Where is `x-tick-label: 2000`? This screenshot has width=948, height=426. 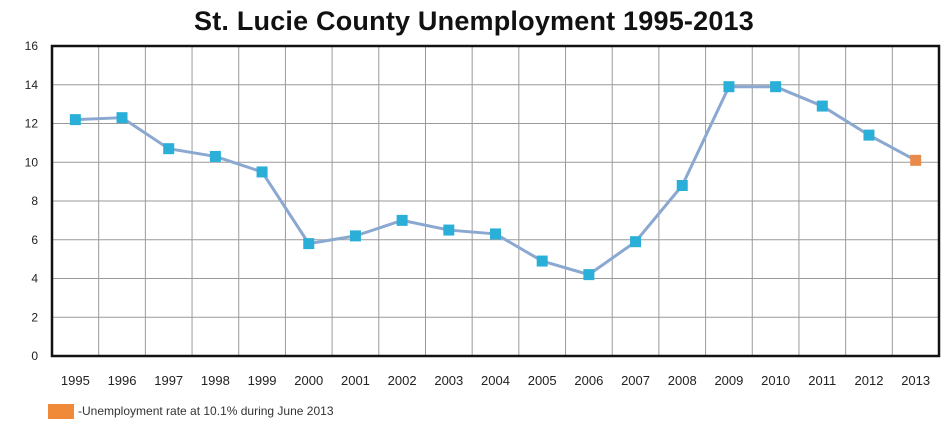
x-tick-label: 2000 is located at coordinates (308, 380).